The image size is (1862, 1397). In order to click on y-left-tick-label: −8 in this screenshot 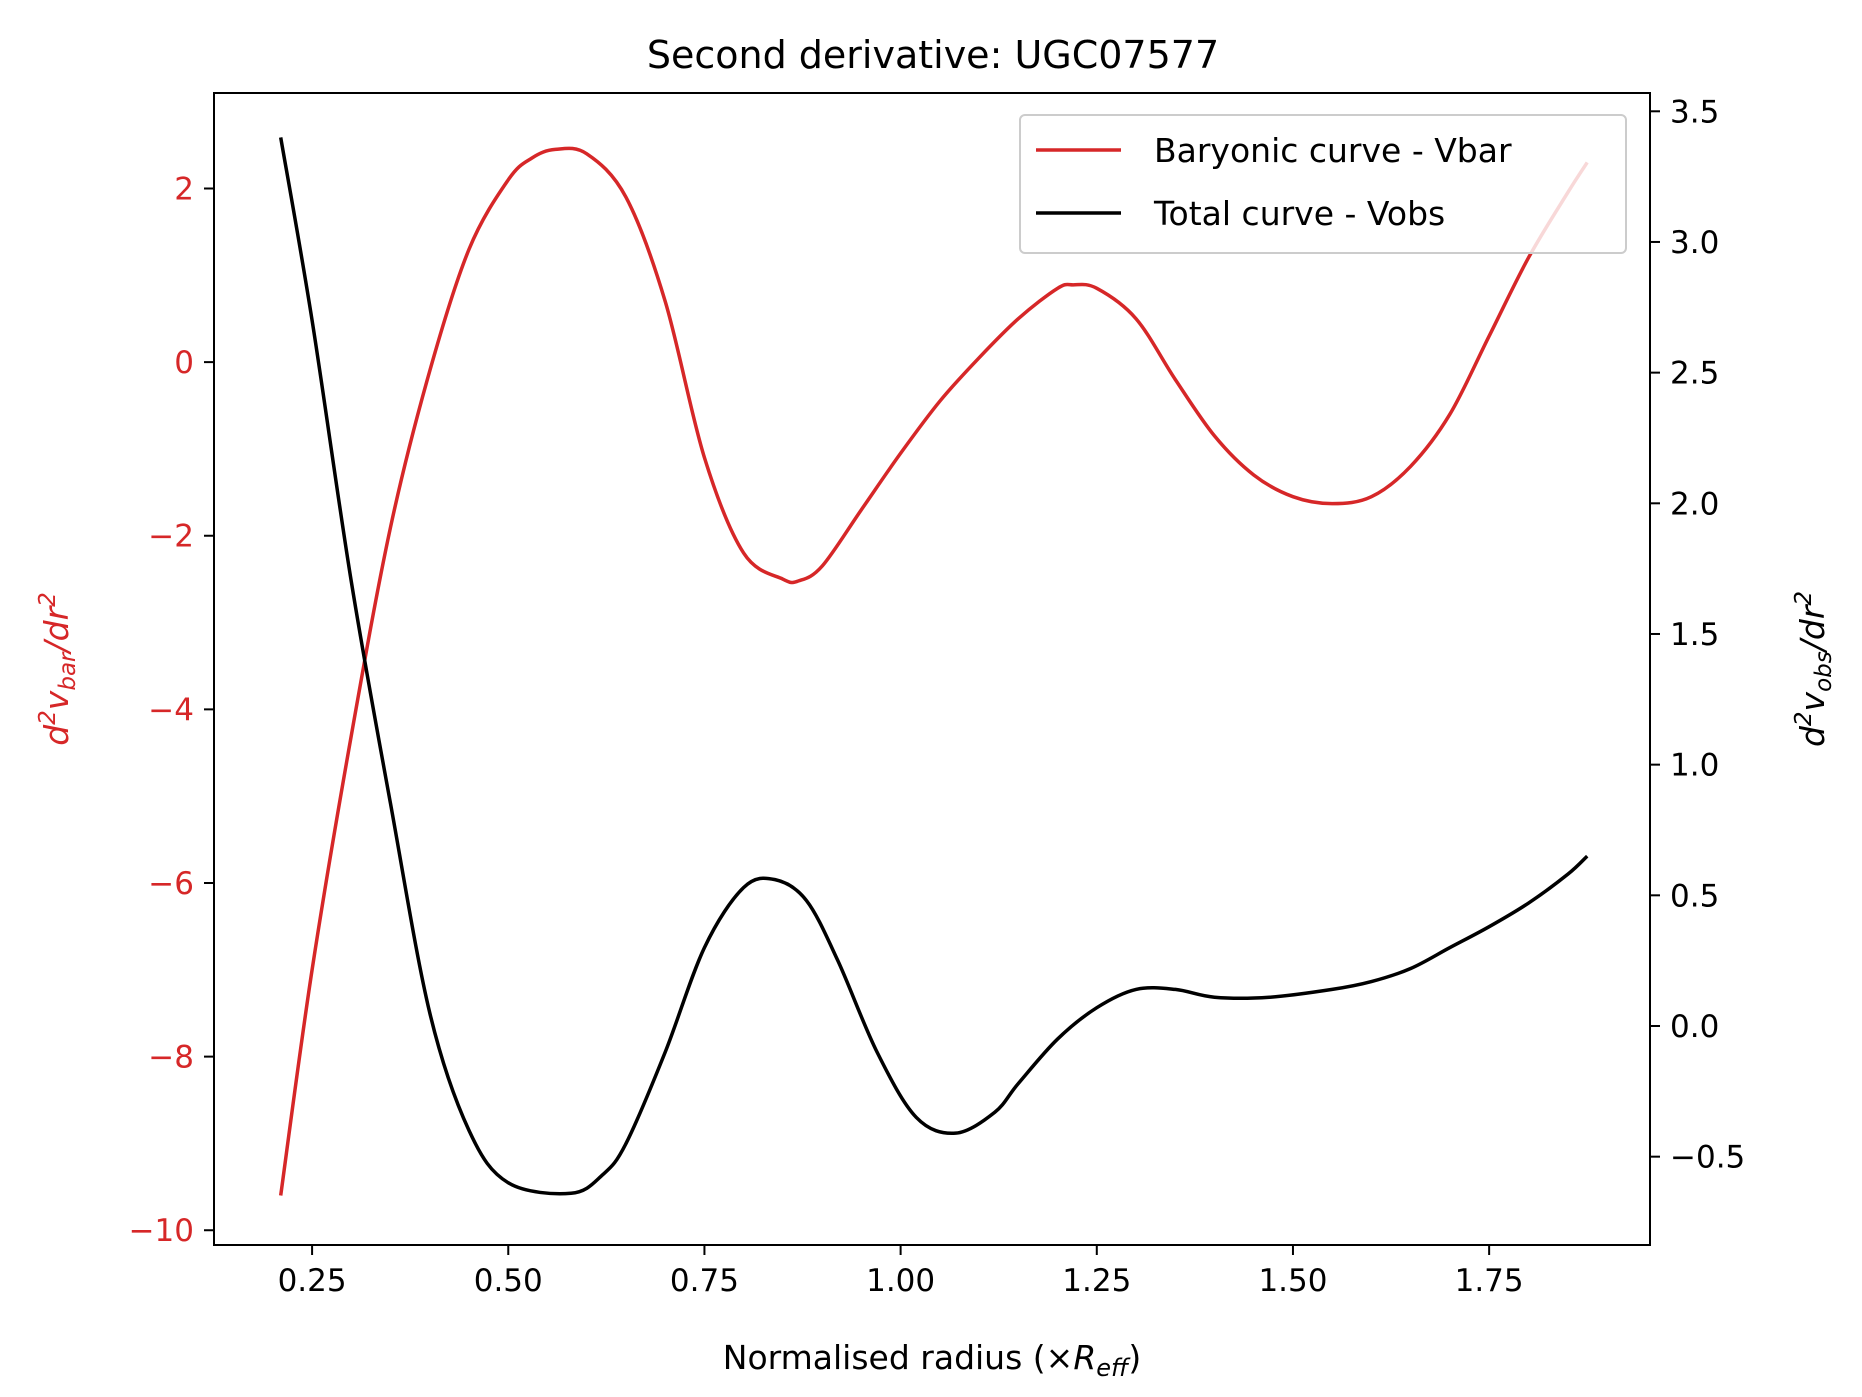, I will do `click(171, 1058)`.